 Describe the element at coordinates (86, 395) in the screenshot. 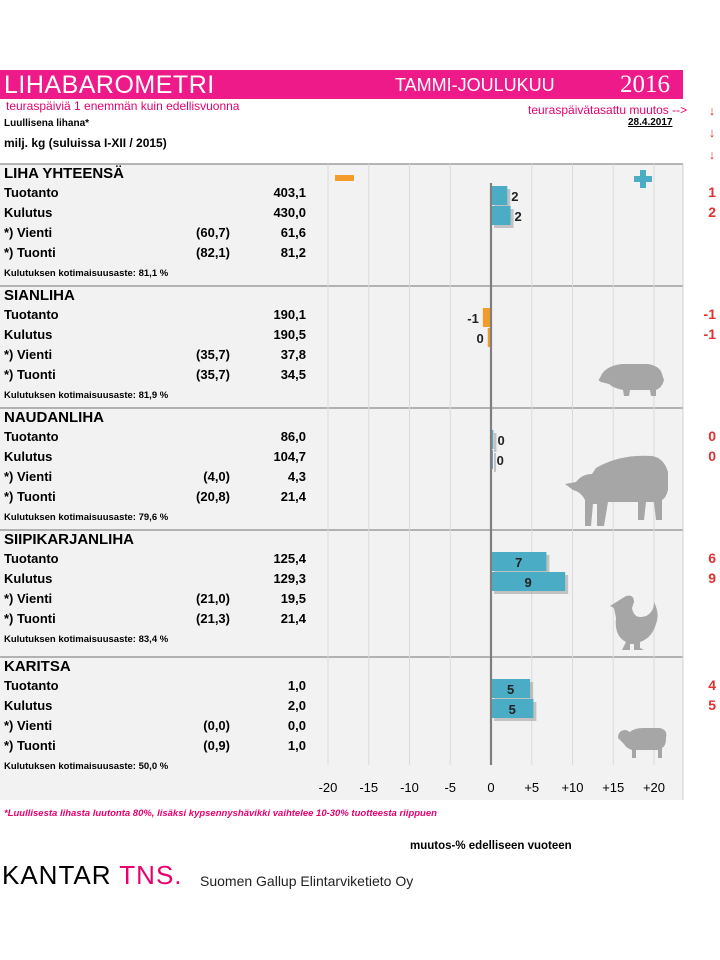

I see `self-sufficiency: Kulutuksen kotimaisuusaste: 81,9 %` at that location.